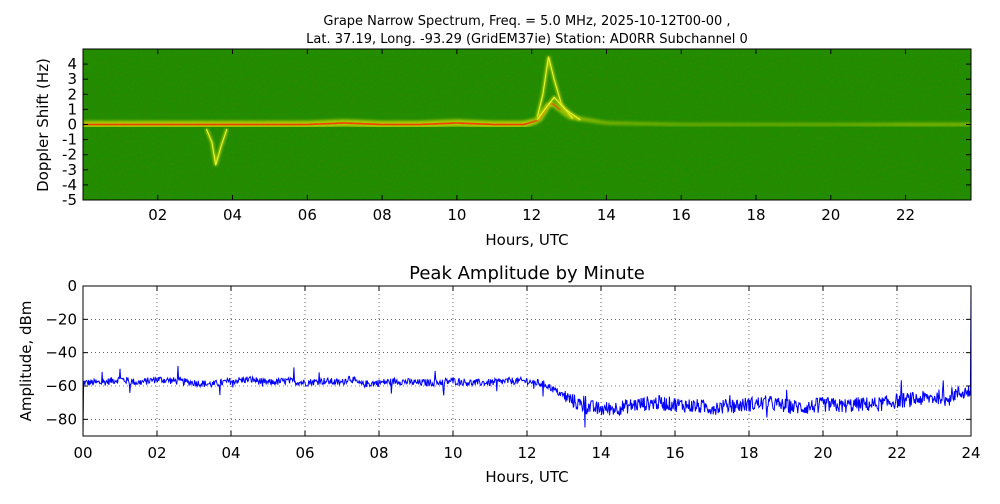 This screenshot has height=504, width=1000. I want to click on spectrogram-x-tick-label: 22, so click(905, 215).